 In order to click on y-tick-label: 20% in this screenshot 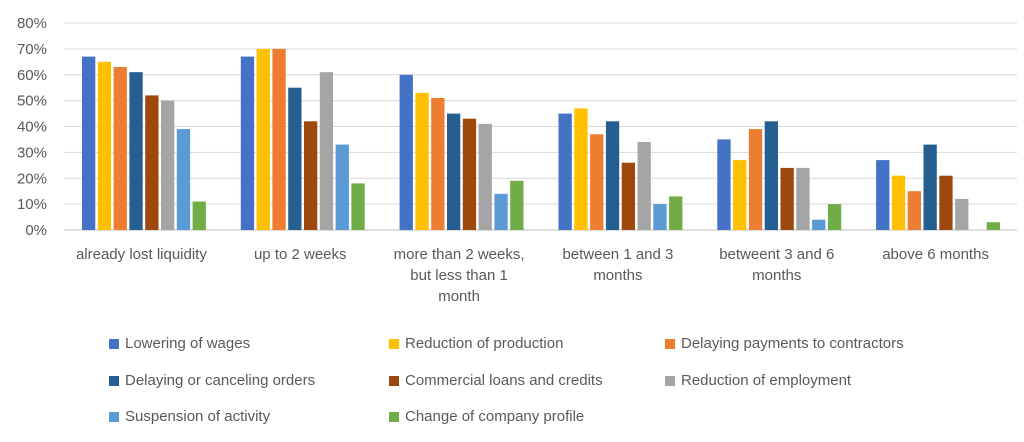, I will do `click(32, 178)`.